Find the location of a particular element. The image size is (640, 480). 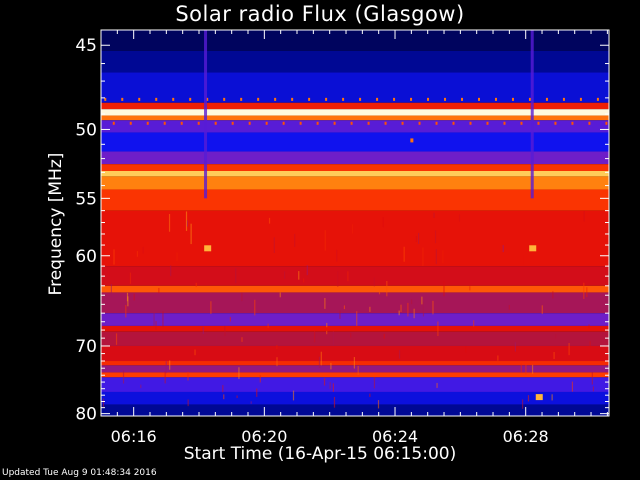

y-tick-label: 55 is located at coordinates (86, 199).